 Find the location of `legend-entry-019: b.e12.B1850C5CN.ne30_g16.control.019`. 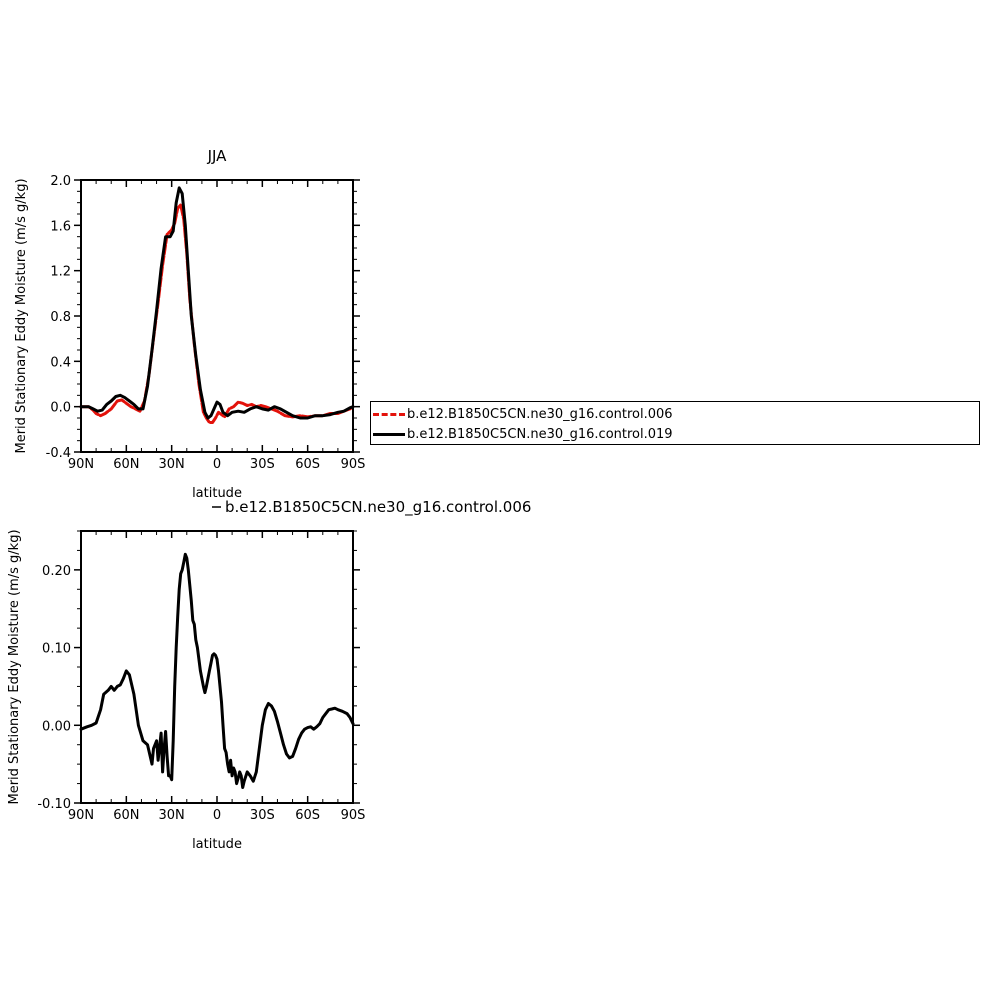

legend-entry-019: b.e12.B1850C5CN.ne30_g16.control.019 is located at coordinates (523, 434).